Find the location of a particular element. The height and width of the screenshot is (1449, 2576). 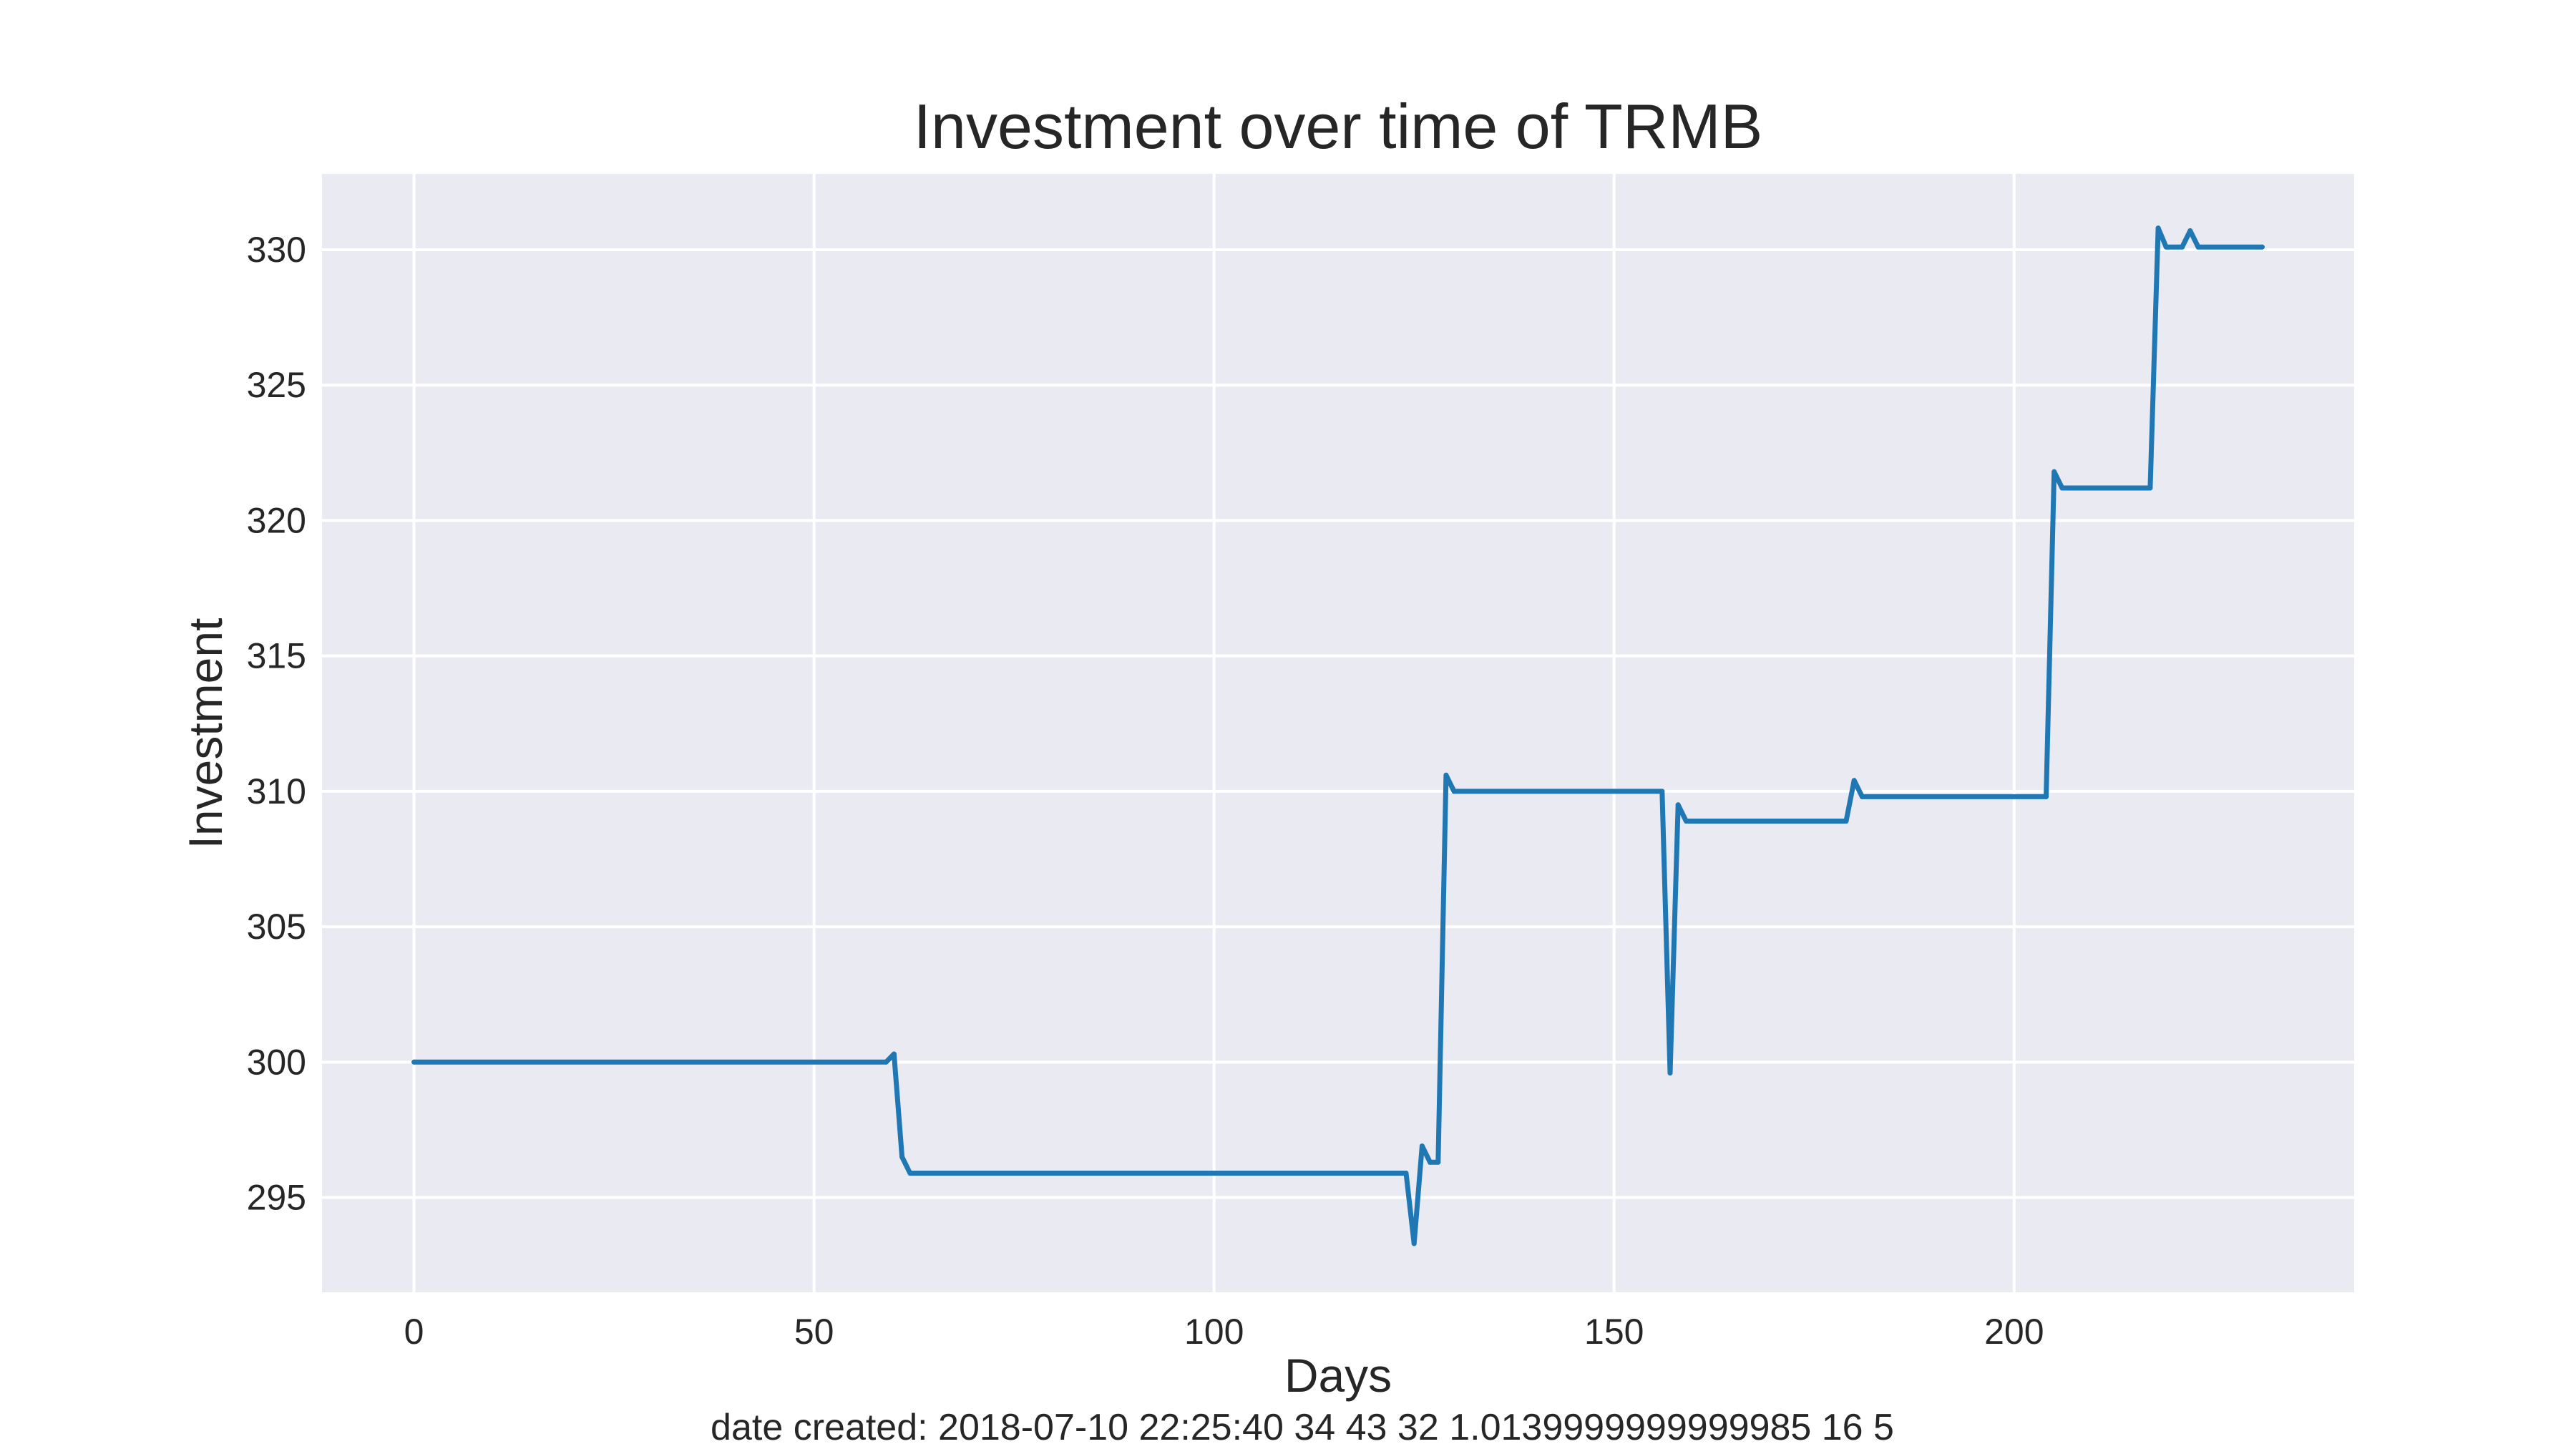

y-tick-label: 330 is located at coordinates (276, 250).